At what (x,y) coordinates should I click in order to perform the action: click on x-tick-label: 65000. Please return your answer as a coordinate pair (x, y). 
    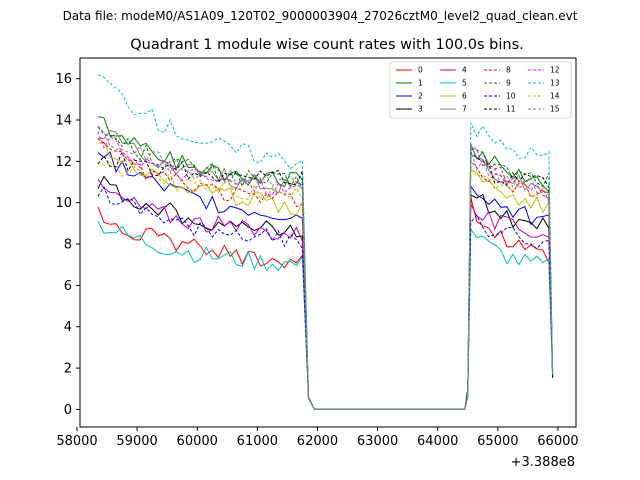
    Looking at the image, I should click on (497, 441).